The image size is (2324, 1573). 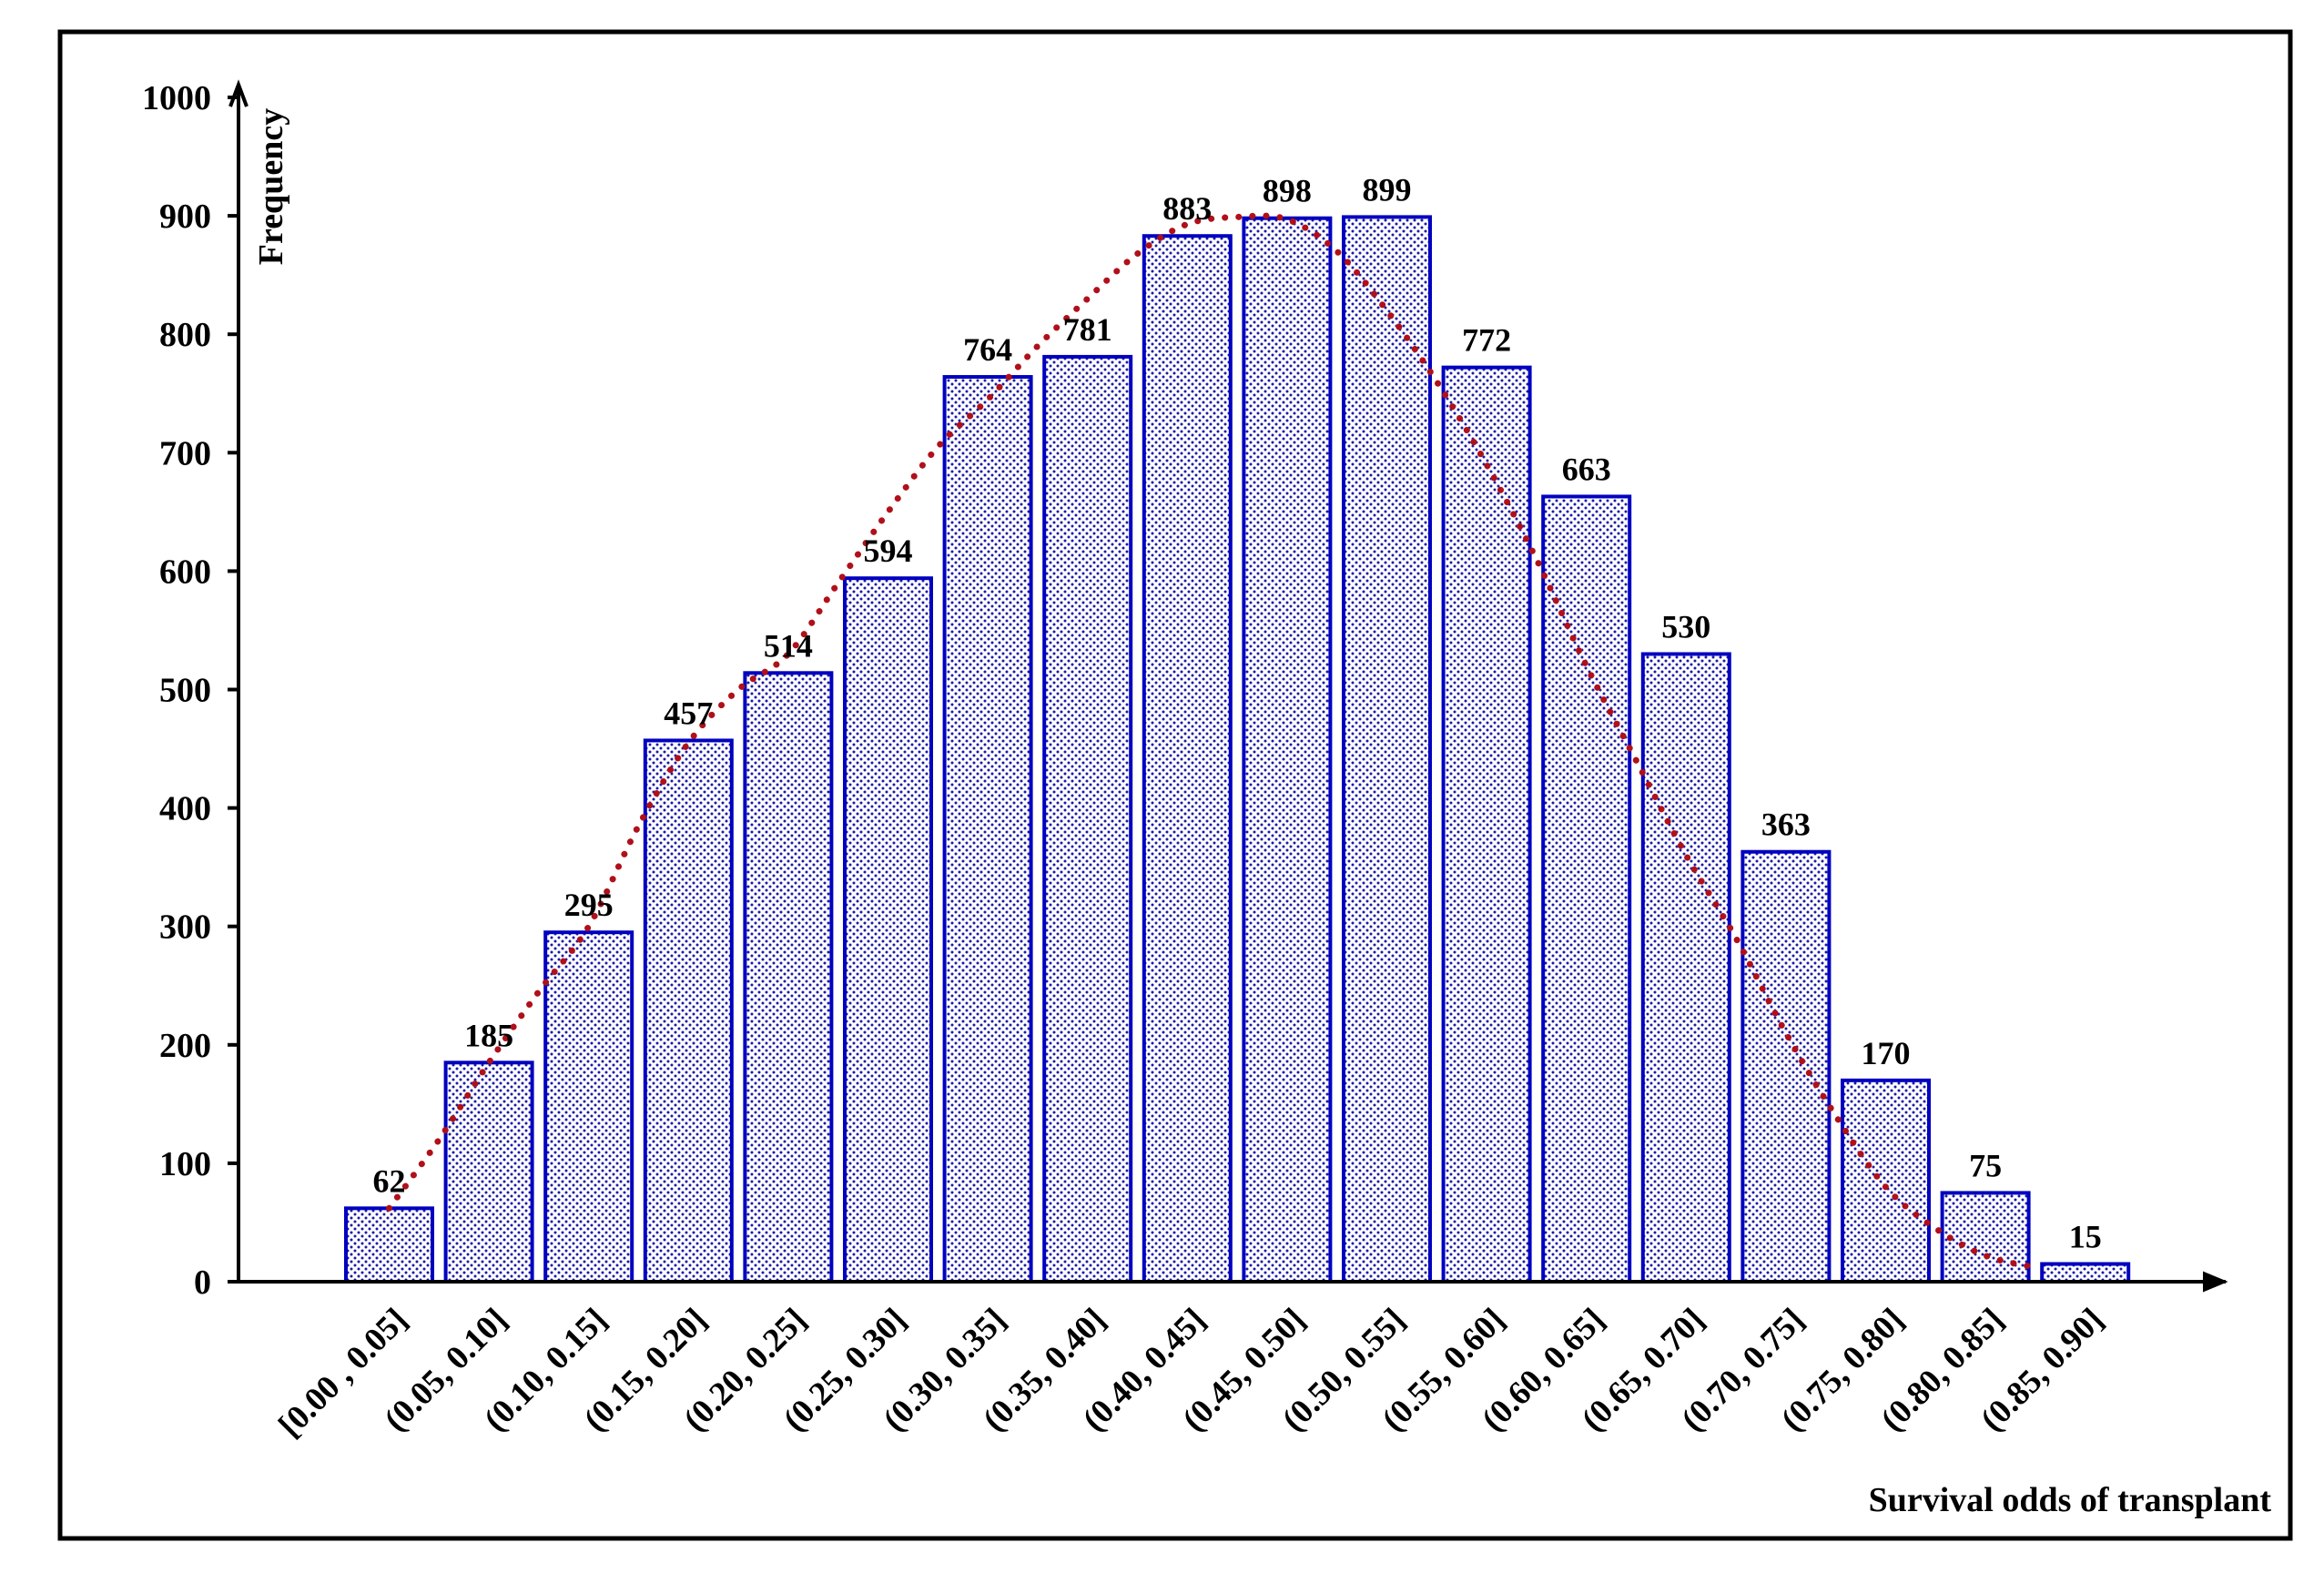 I want to click on data-label: 898, so click(x=1288, y=191).